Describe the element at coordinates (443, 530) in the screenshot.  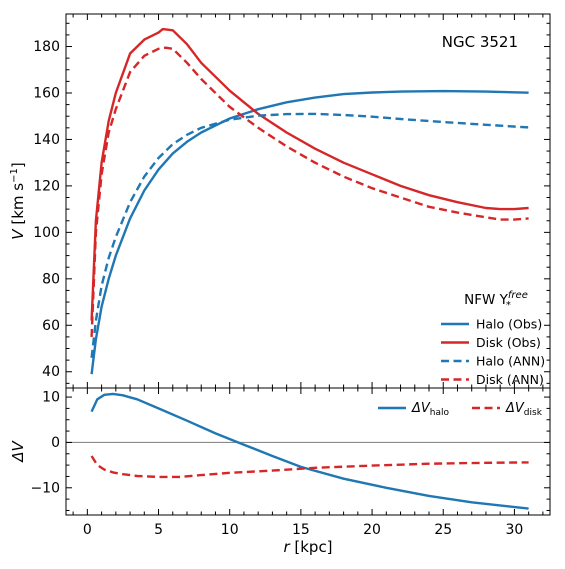
I see `x-tick-label: 25` at that location.